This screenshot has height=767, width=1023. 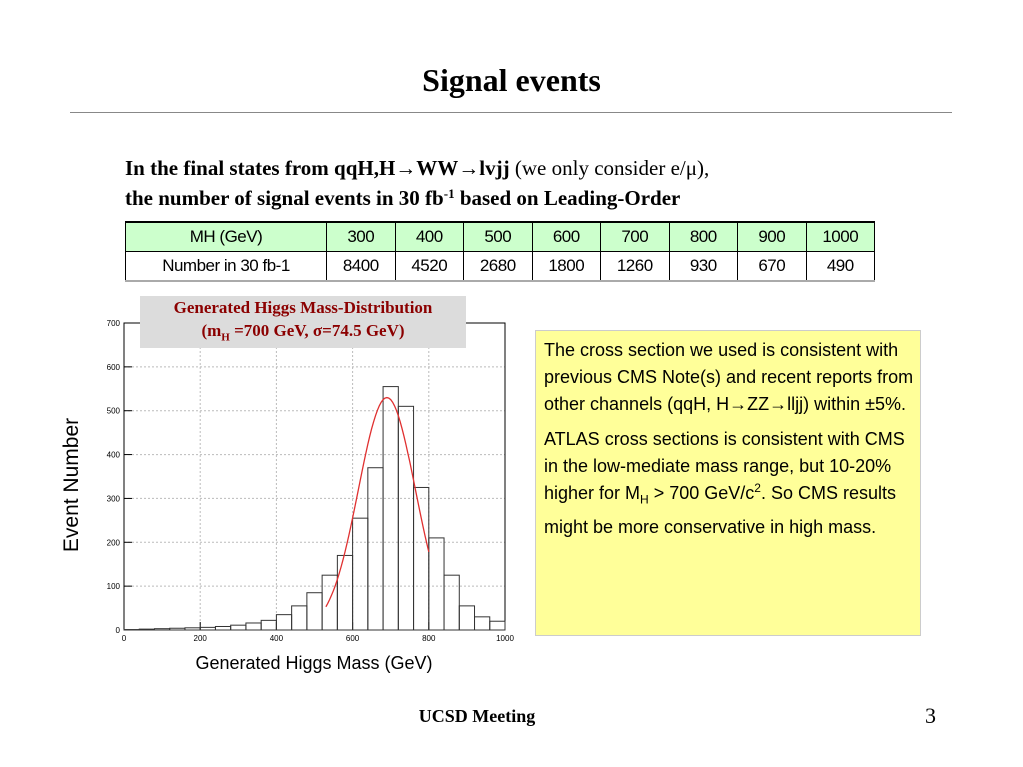 What do you see at coordinates (437, 168) in the screenshot?
I see `intro-line1-part-b: WW` at bounding box center [437, 168].